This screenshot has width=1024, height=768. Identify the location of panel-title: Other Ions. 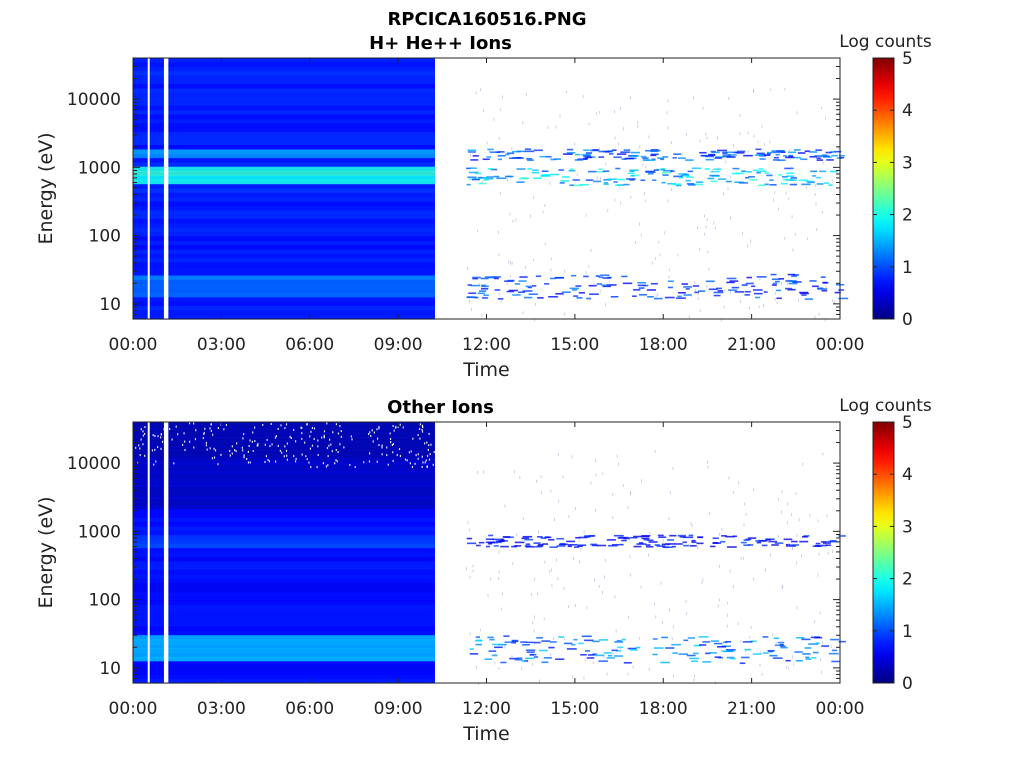
(440, 407).